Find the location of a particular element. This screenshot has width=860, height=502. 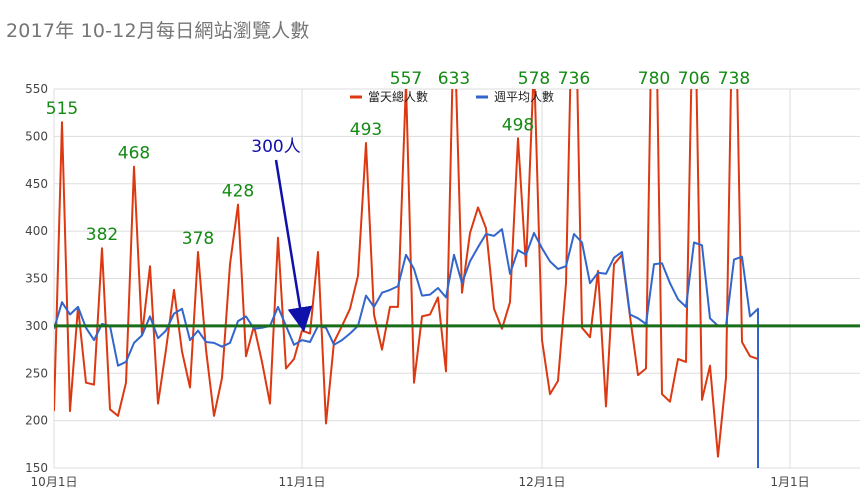

legend-label: 週平均人數 is located at coordinates (524, 97).